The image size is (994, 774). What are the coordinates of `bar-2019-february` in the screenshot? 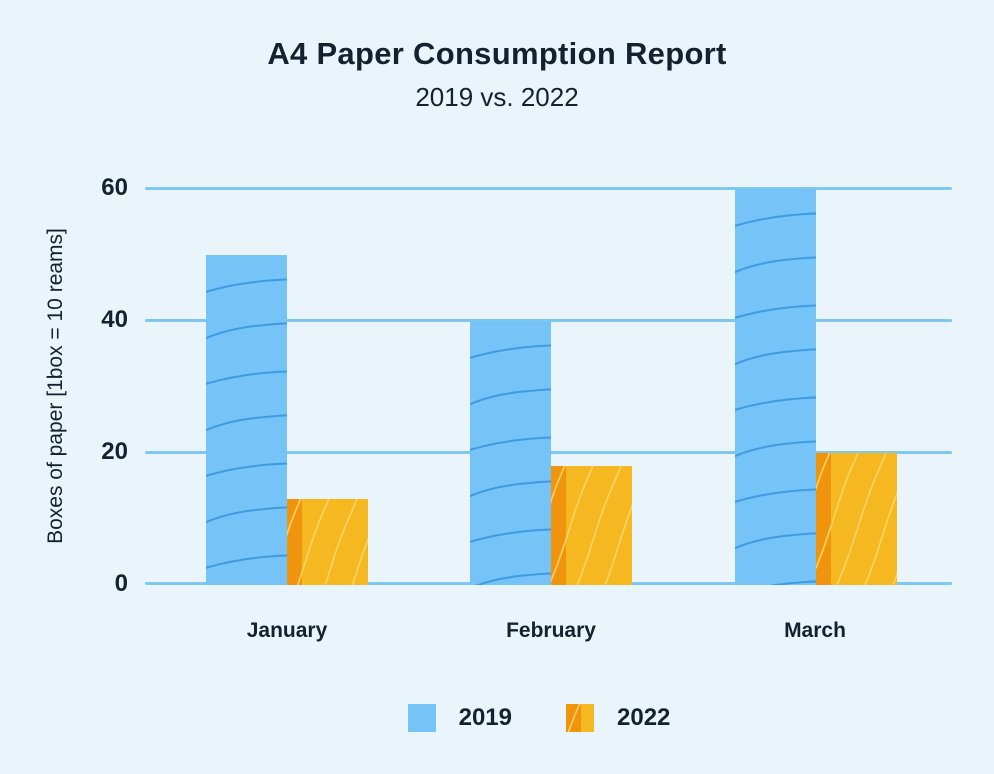 It's located at (510, 453).